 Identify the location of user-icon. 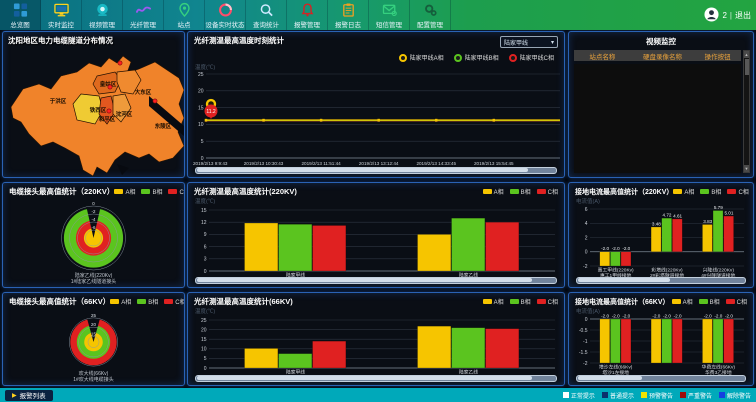
(711, 15).